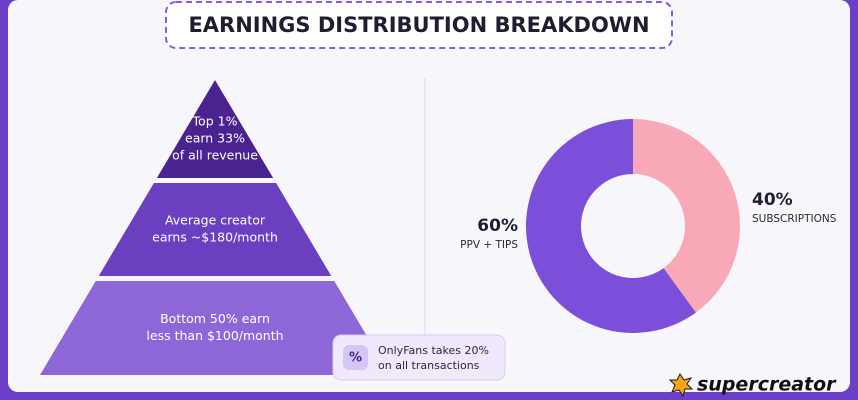  I want to click on tier-text: of all revenue, so click(215, 155).